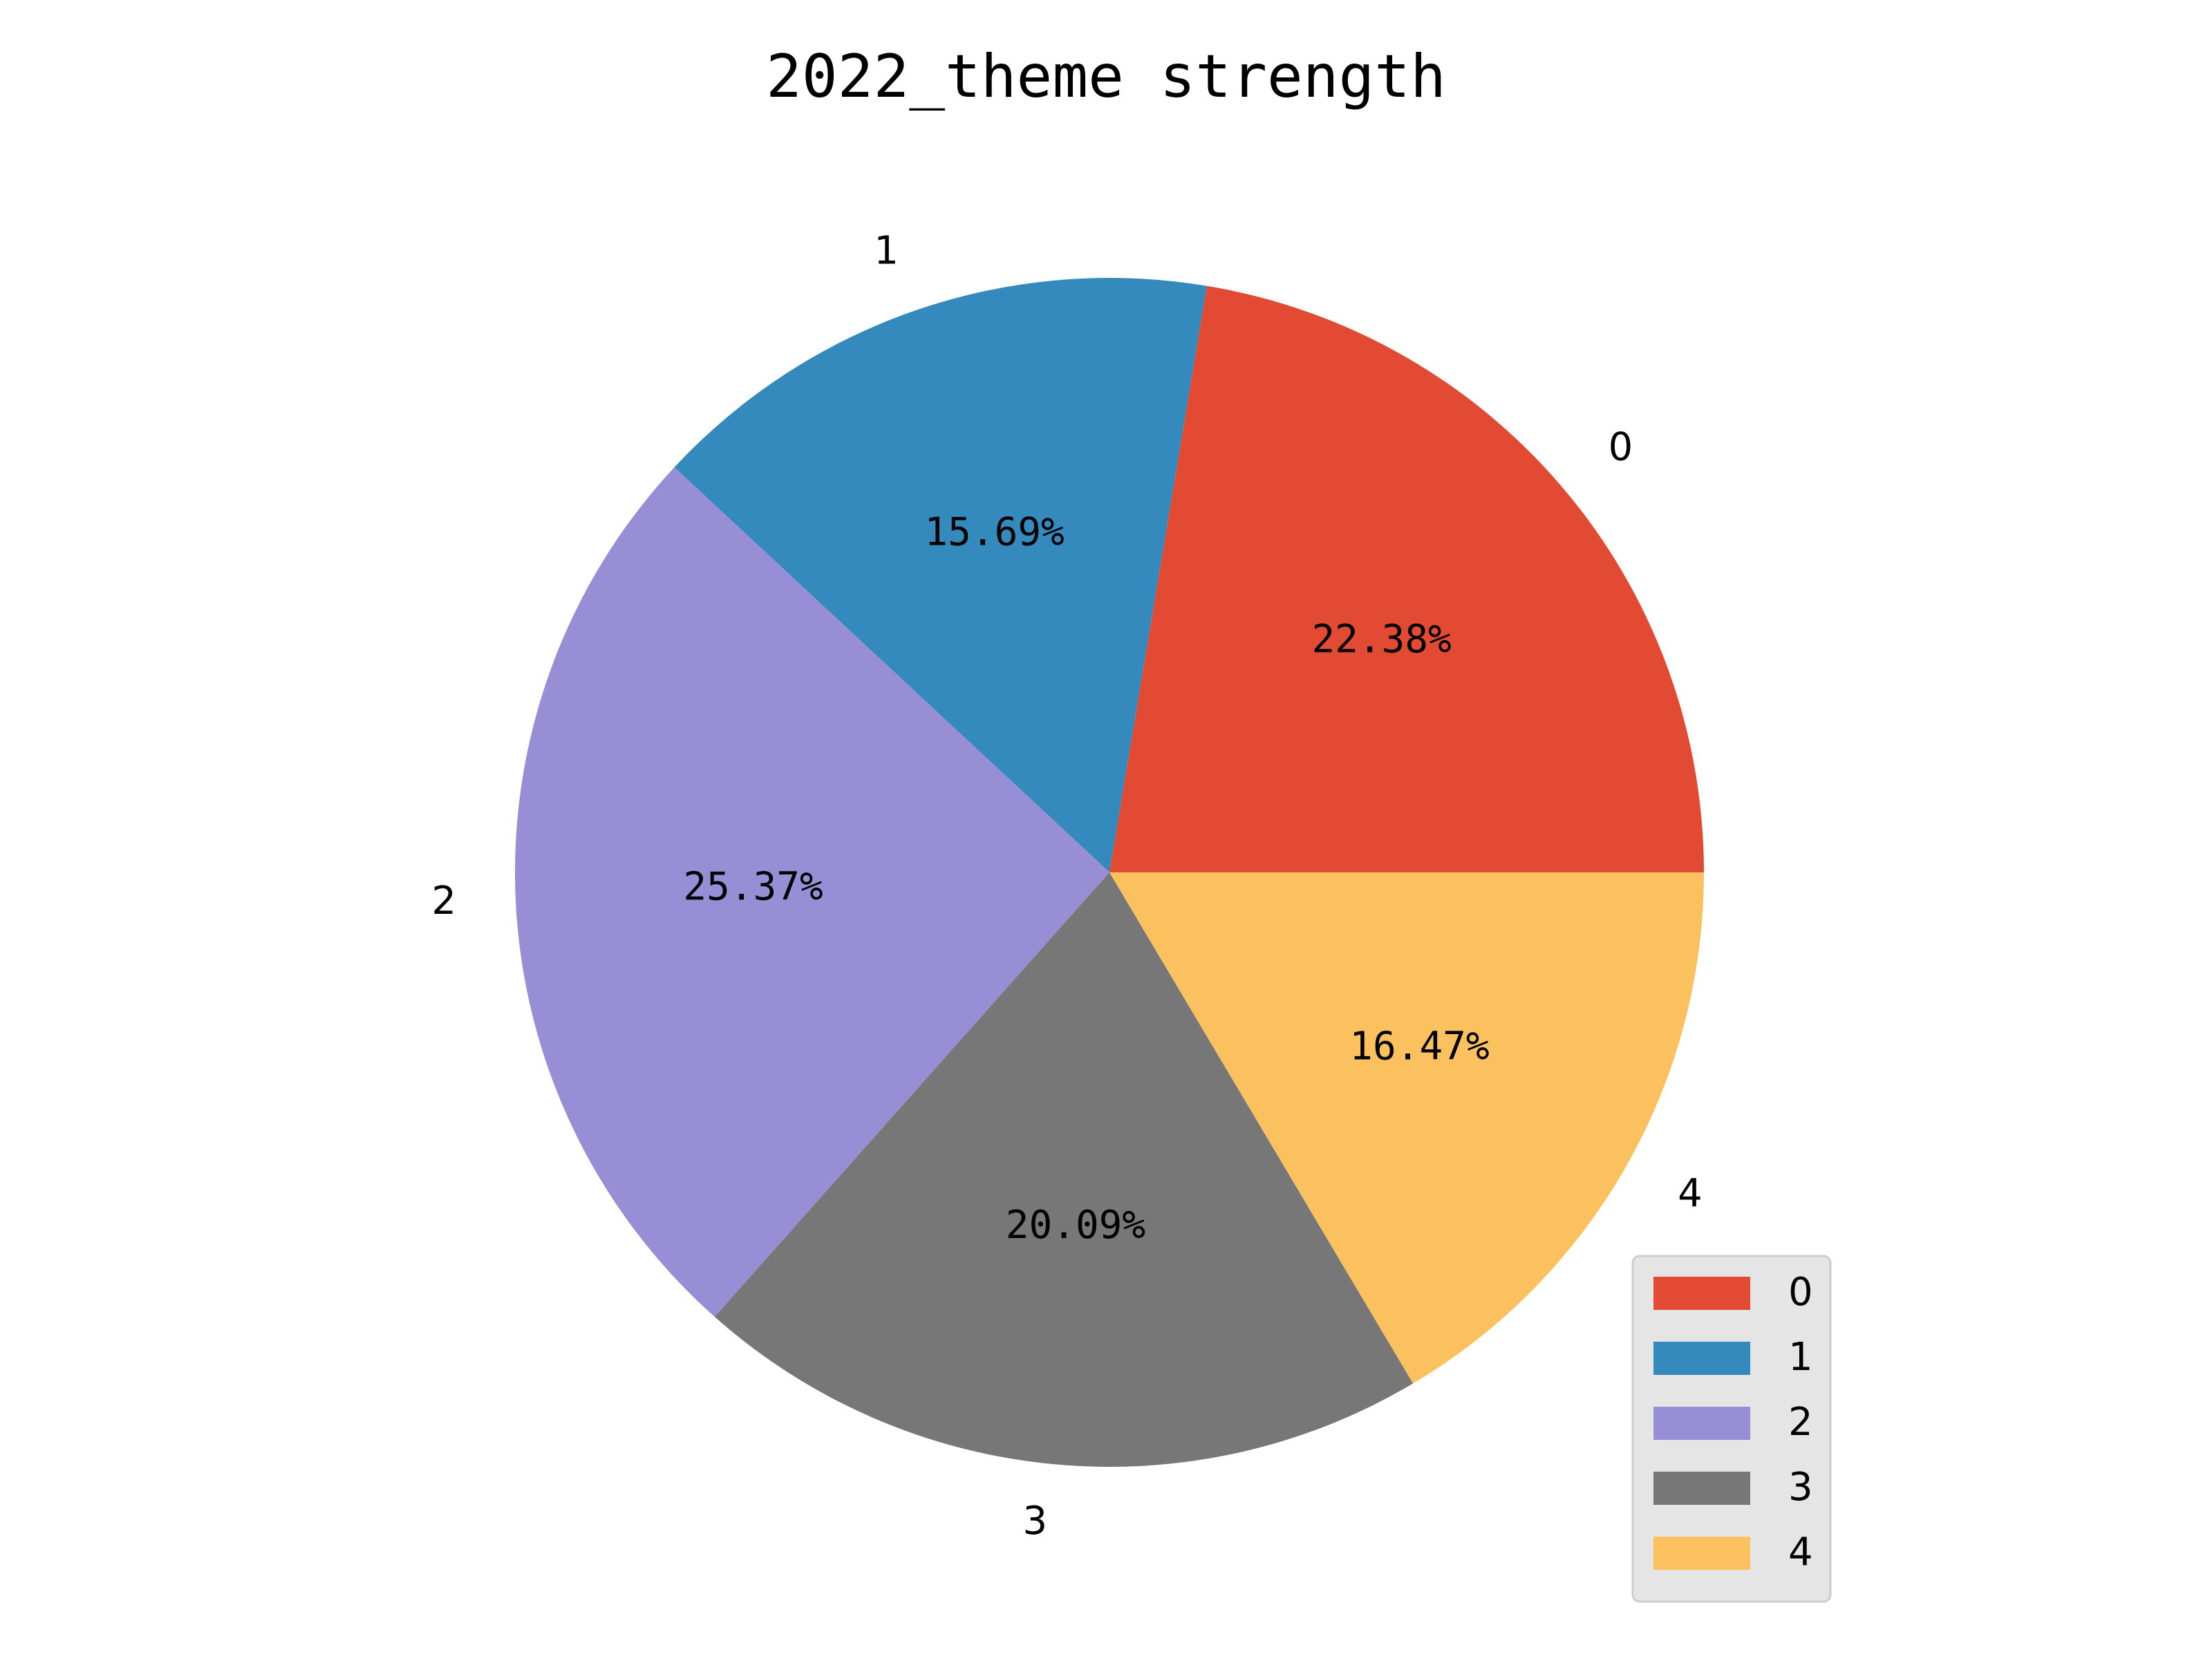  I want to click on percent-label-3: 20.09%, so click(1075, 1225).